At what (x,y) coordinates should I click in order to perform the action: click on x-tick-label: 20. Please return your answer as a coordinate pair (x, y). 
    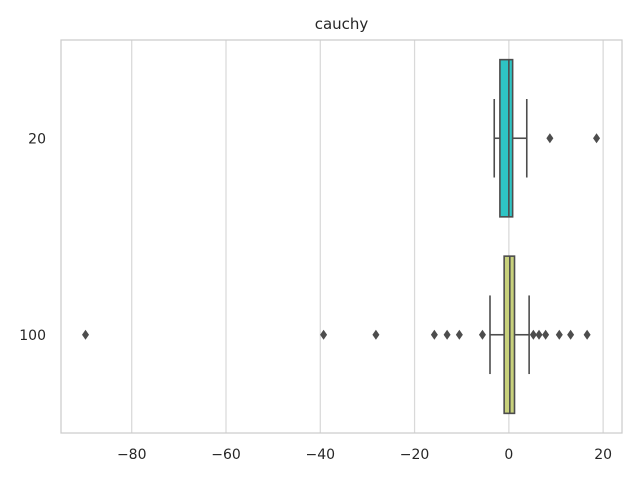
    Looking at the image, I should click on (603, 455).